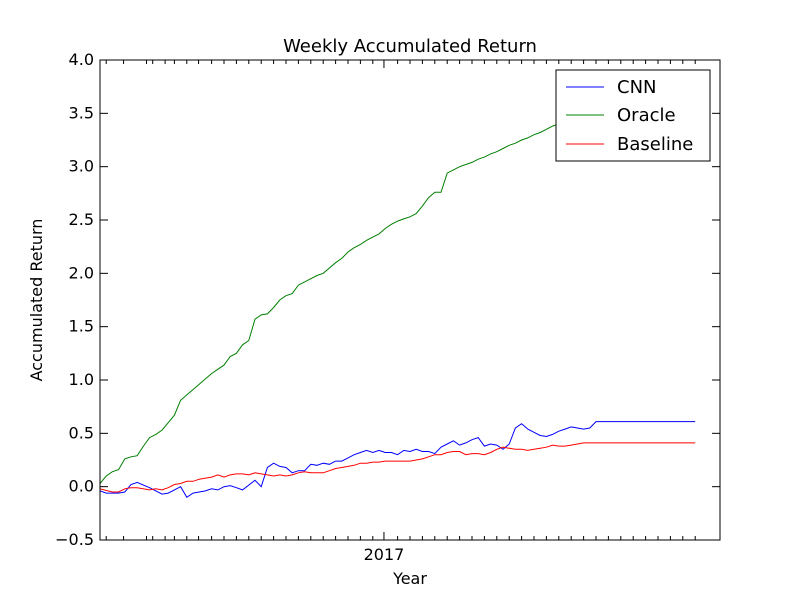 The width and height of the screenshot is (800, 600). What do you see at coordinates (410, 46) in the screenshot?
I see `chart-title: Weekly Accumulated Return` at bounding box center [410, 46].